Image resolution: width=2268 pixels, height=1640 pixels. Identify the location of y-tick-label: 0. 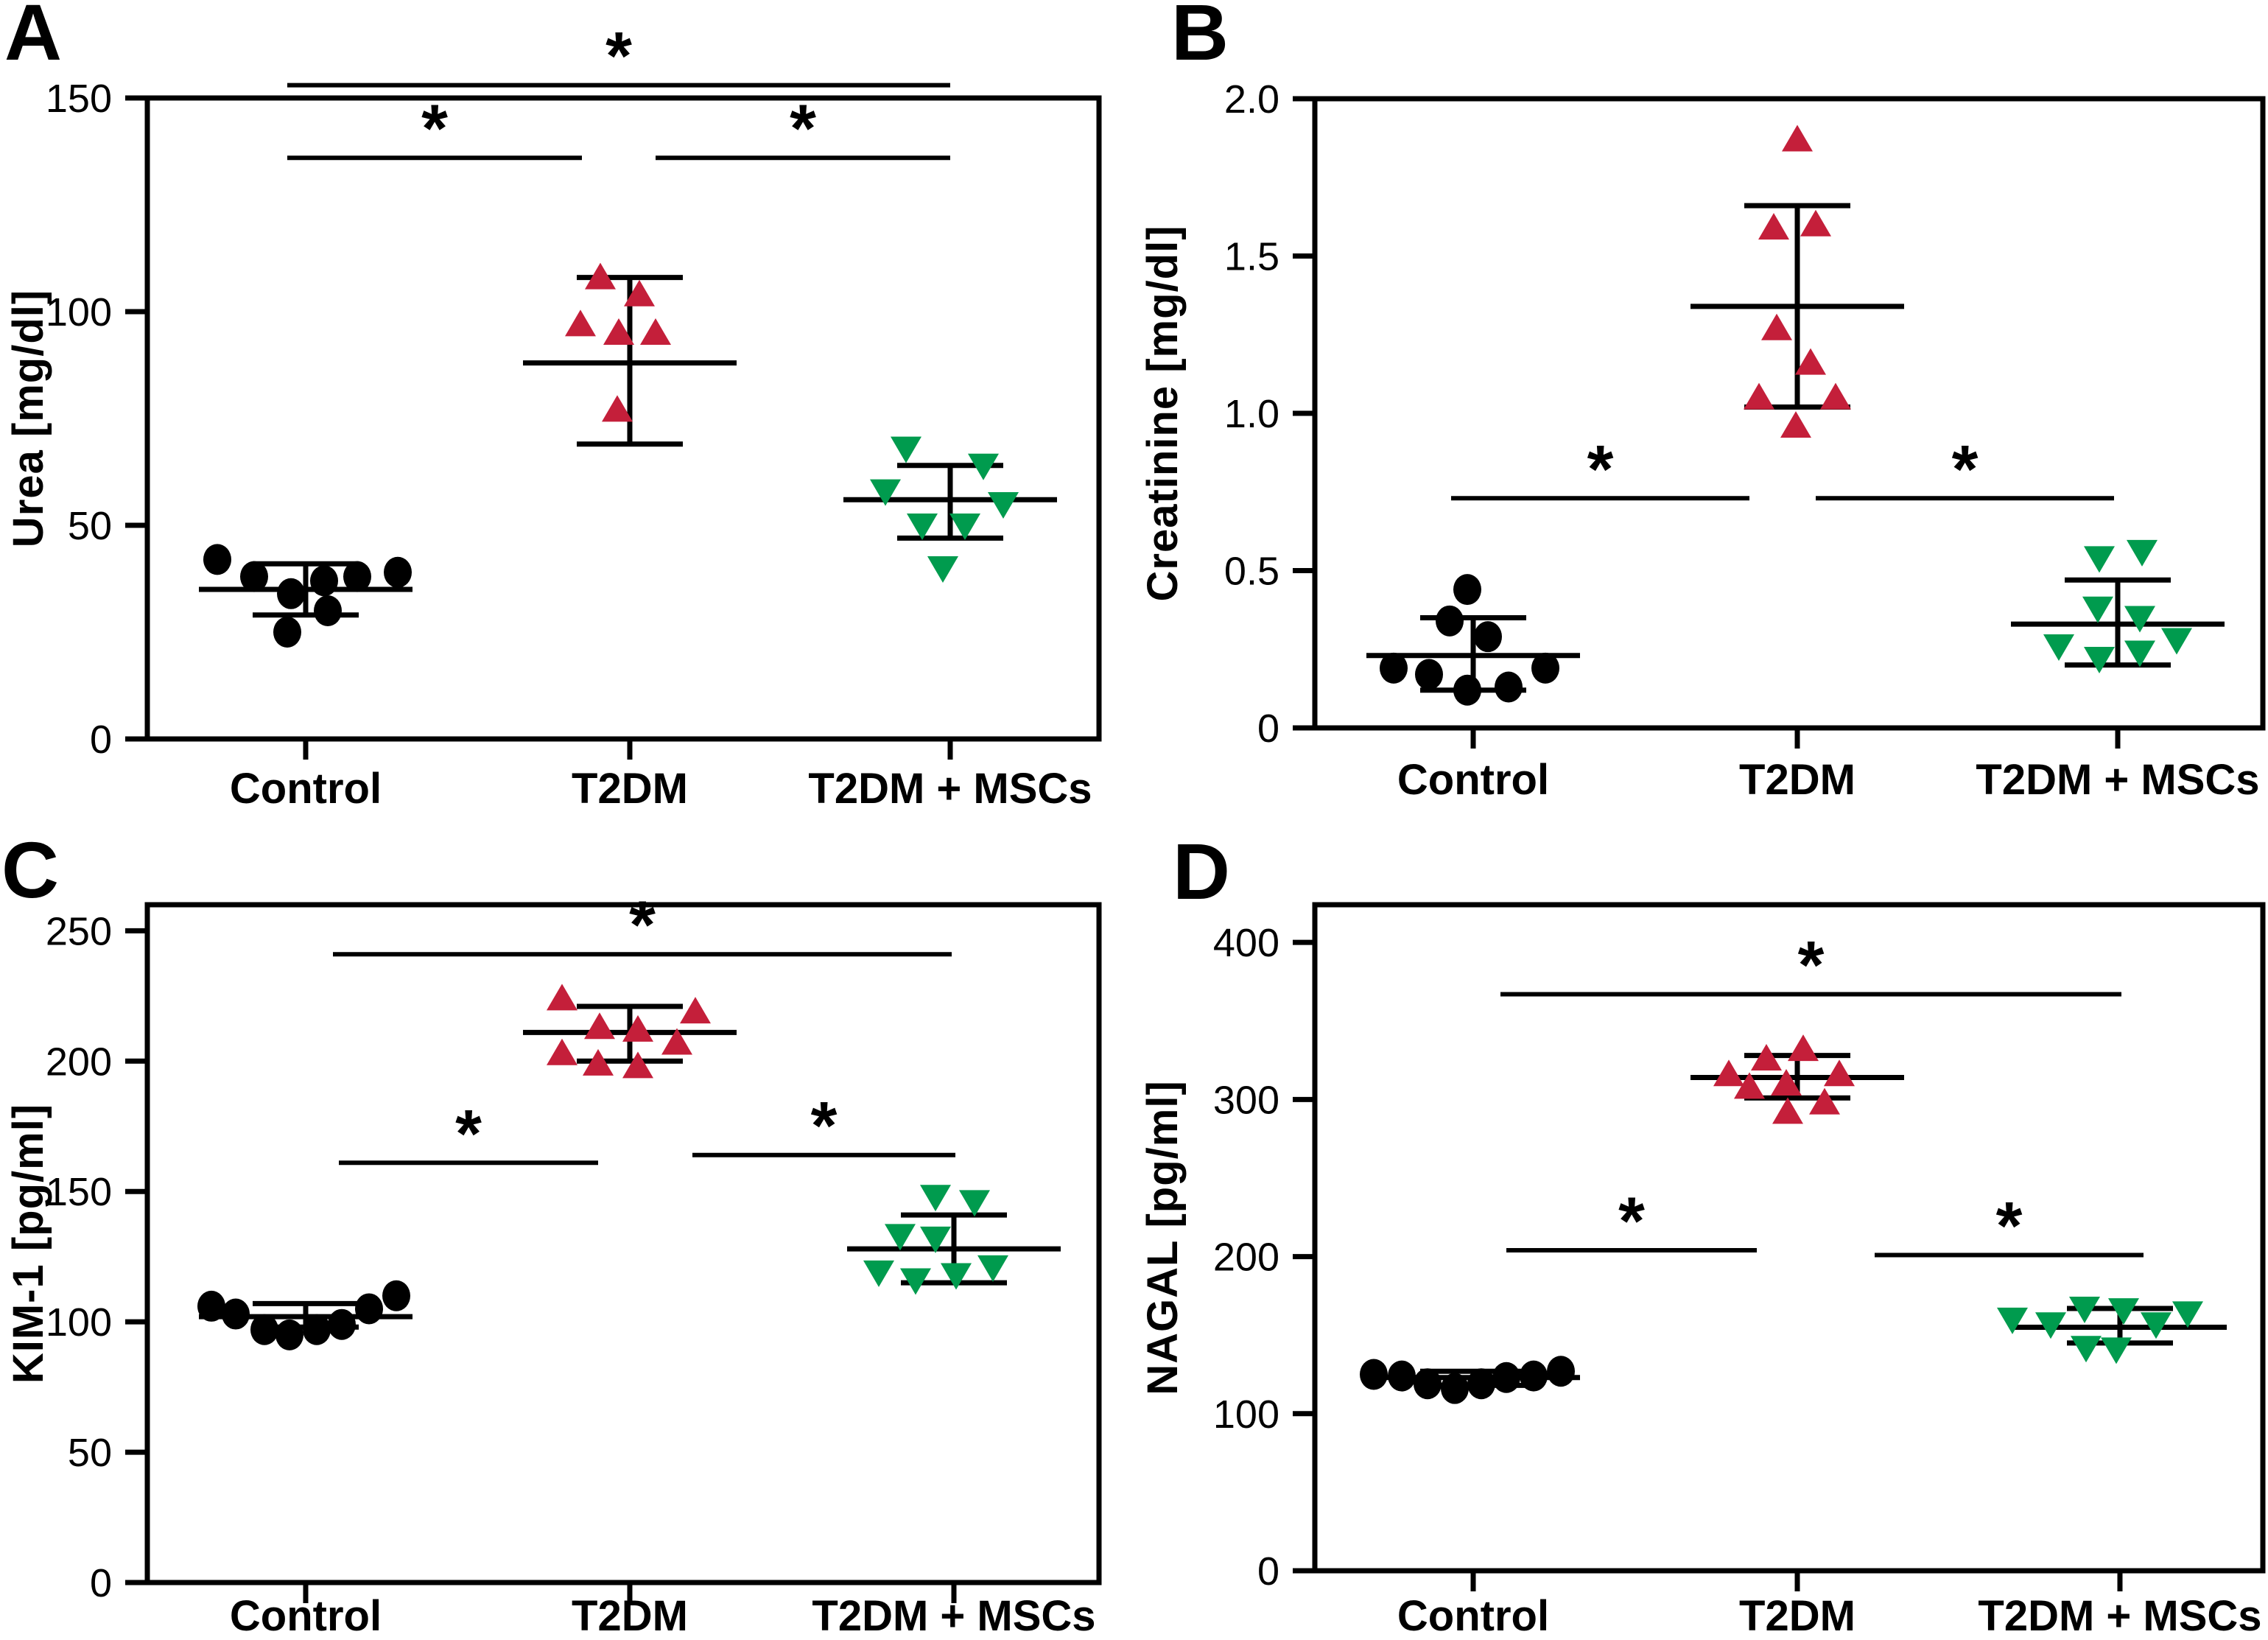
(1268, 1572).